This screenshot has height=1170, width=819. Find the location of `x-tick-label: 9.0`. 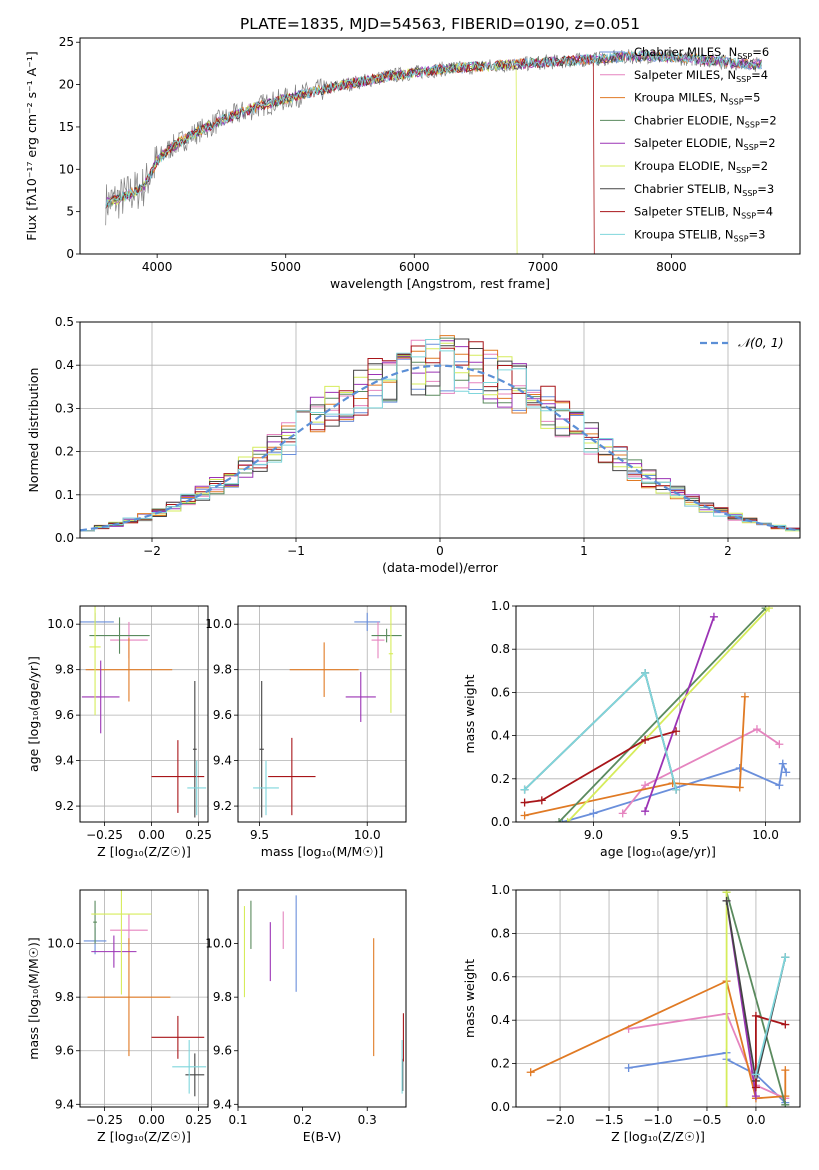

x-tick-label: 9.0 is located at coordinates (593, 835).